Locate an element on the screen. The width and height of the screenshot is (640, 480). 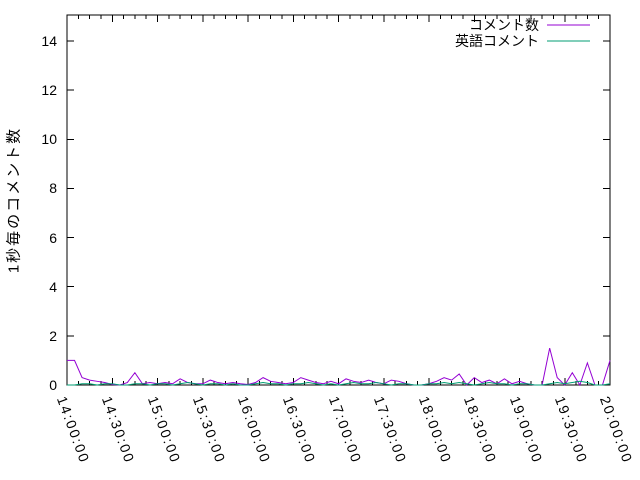
y-tick-label: 0 is located at coordinates (53, 385).